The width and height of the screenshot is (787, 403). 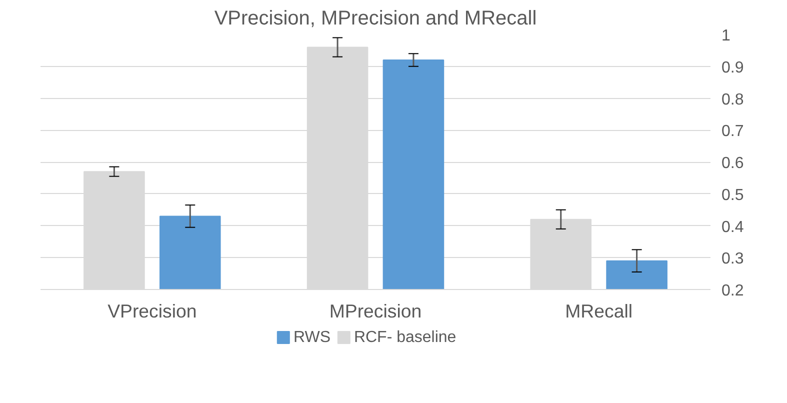 I want to click on chart-title: VPrecision, MPrecision and MRecall, so click(x=375, y=19).